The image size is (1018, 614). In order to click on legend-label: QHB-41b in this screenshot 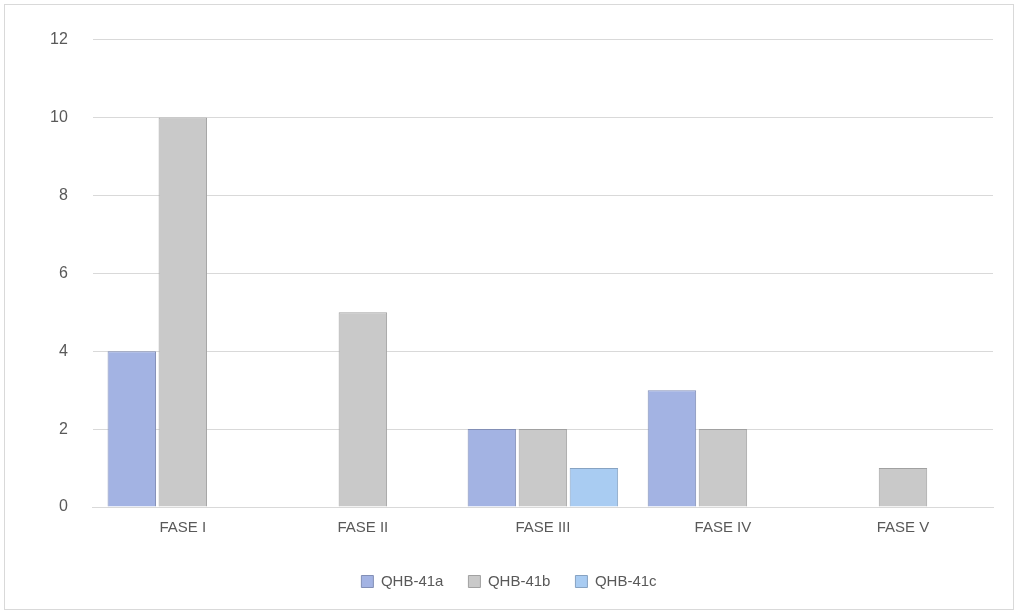, I will do `click(519, 580)`.